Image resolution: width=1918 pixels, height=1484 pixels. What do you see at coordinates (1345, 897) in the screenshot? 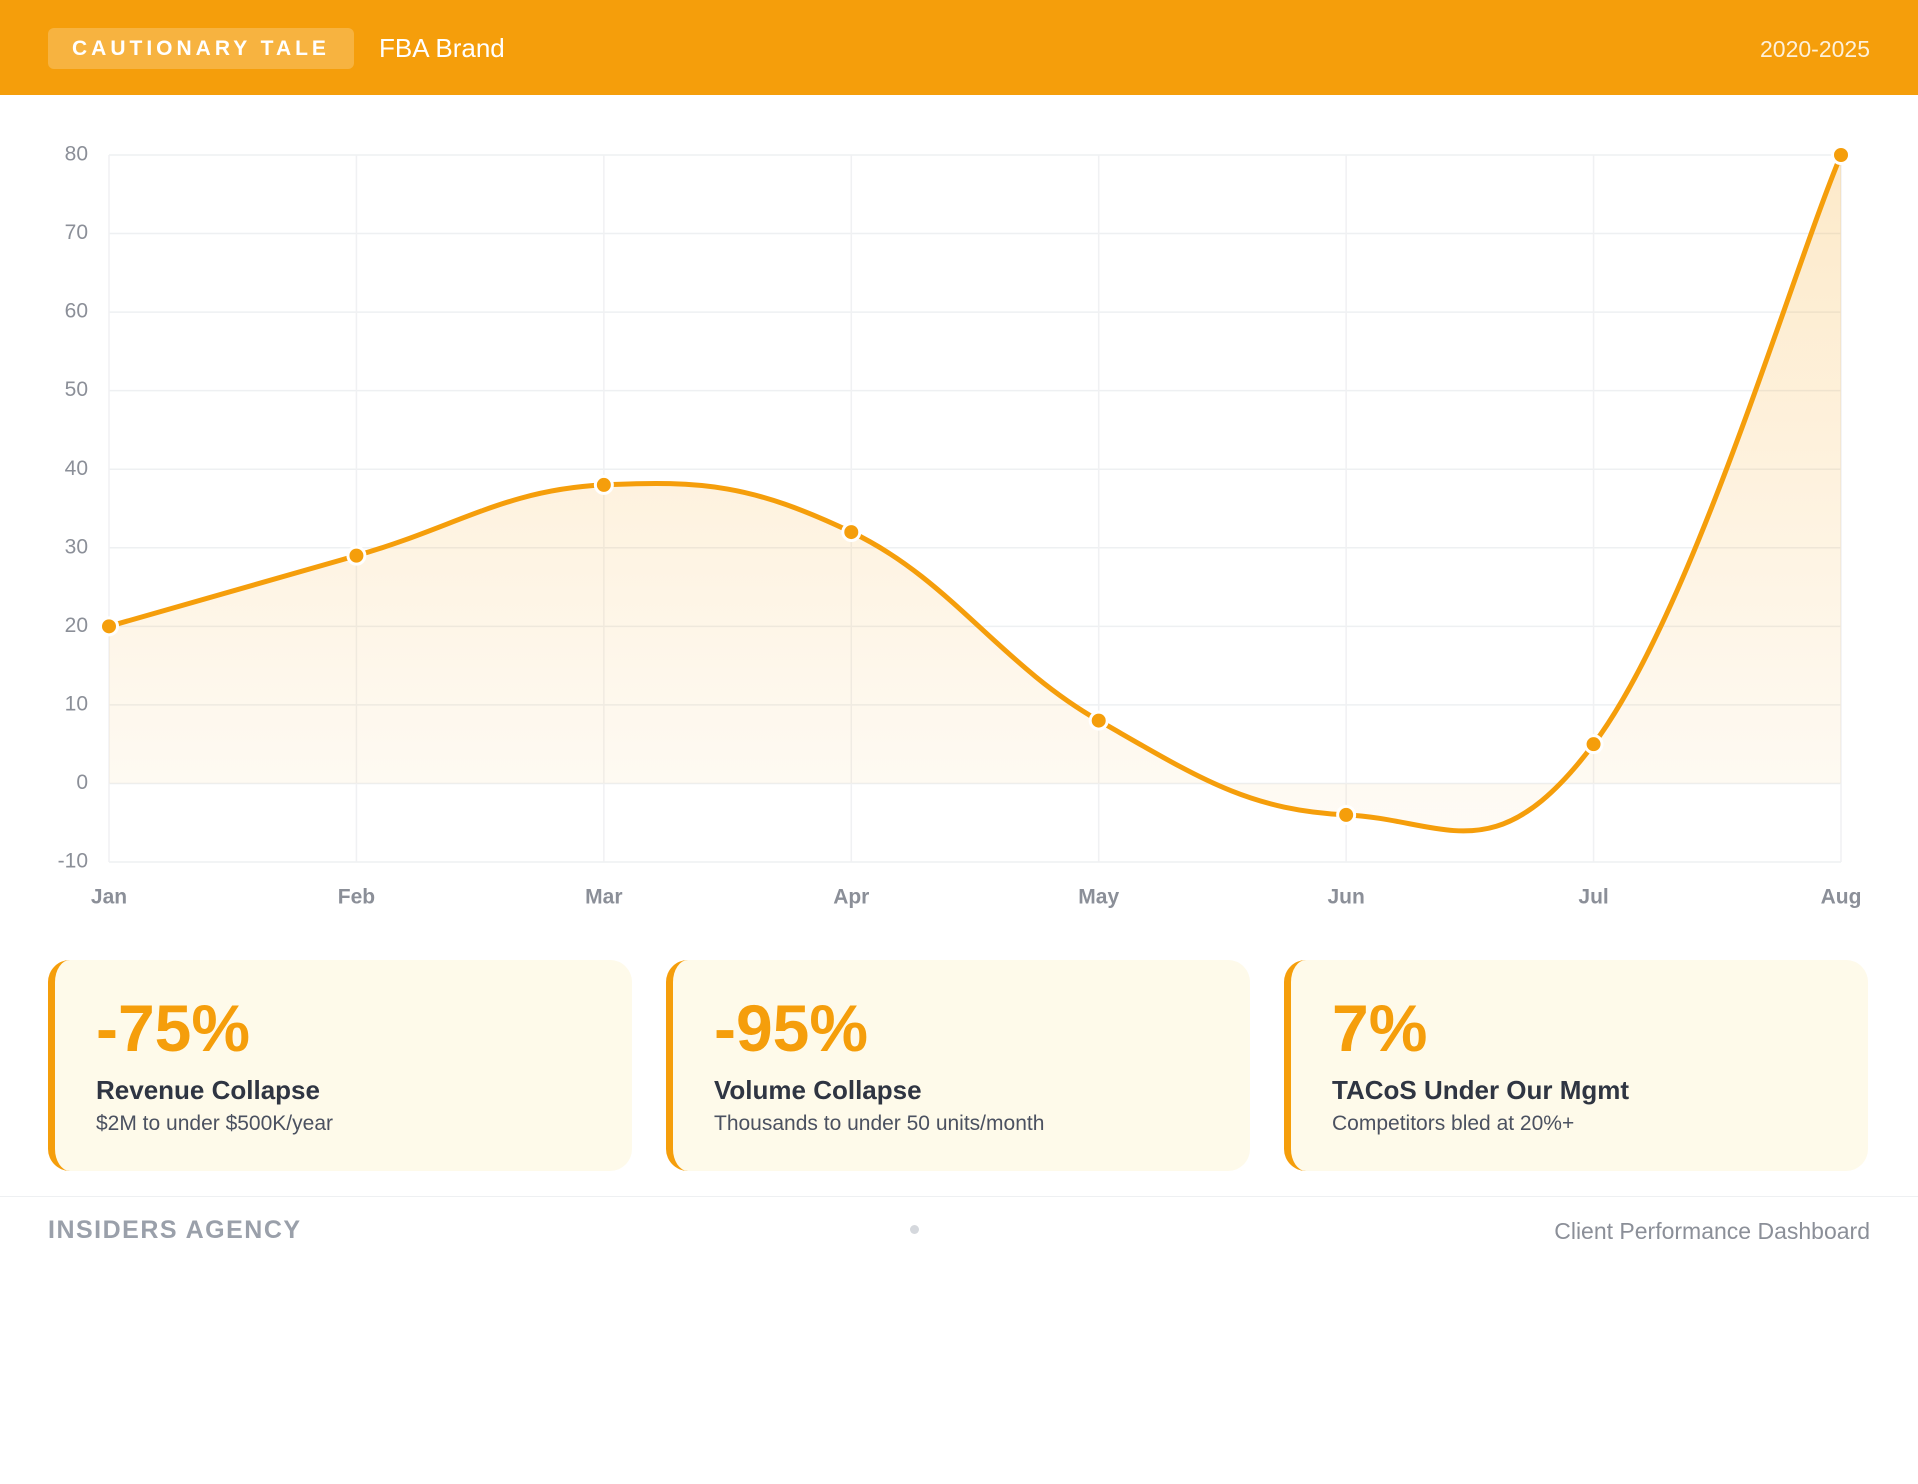
I see `x-tick-label: Jun` at bounding box center [1345, 897].